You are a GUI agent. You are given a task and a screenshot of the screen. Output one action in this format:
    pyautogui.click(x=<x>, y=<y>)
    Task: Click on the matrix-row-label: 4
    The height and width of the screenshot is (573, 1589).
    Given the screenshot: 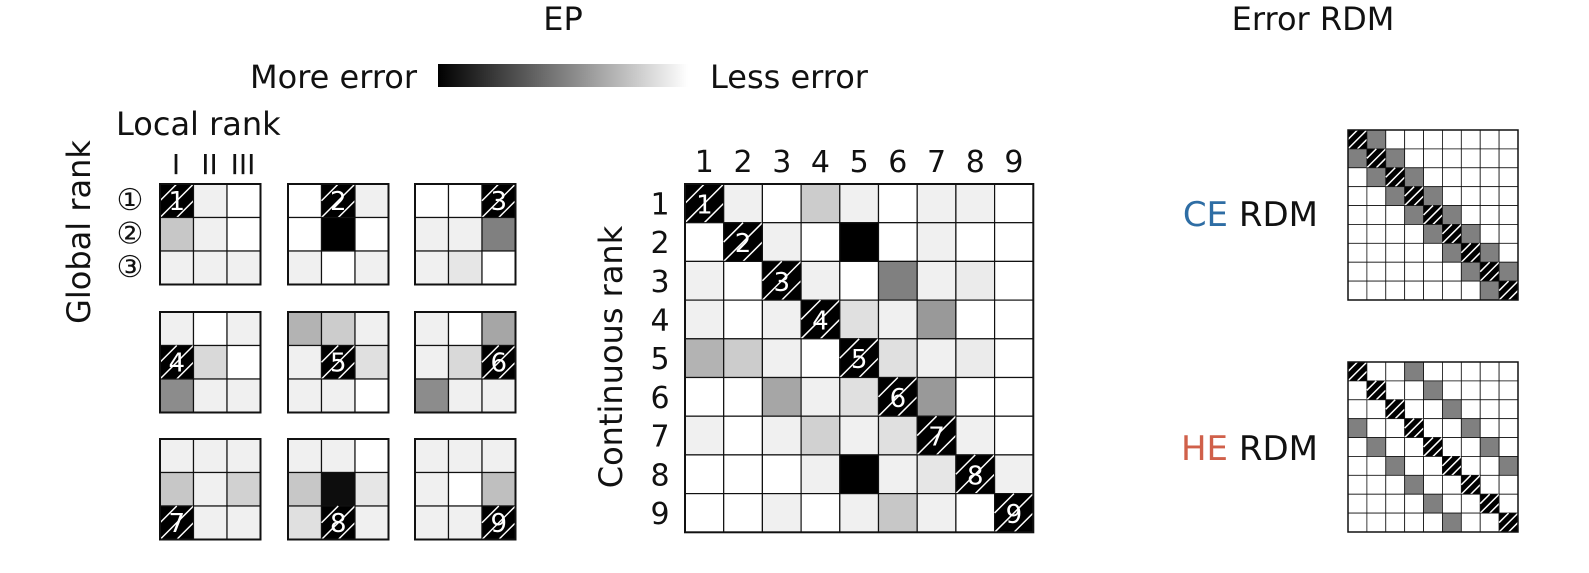 What is the action you would take?
    pyautogui.click(x=659, y=320)
    